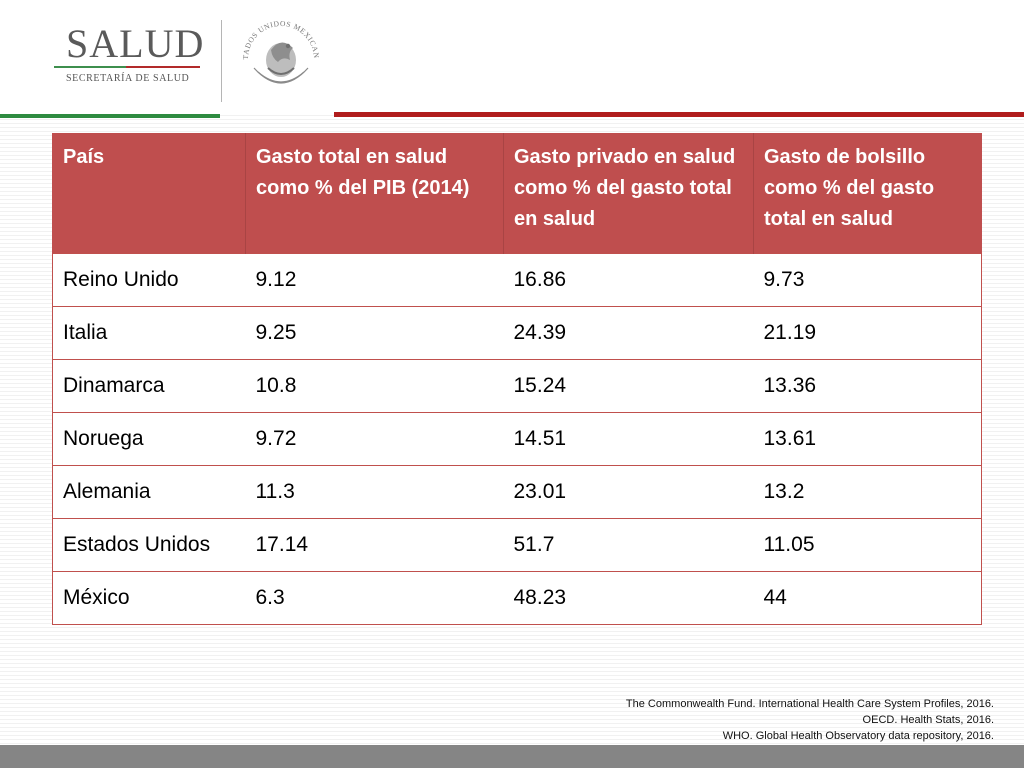 This screenshot has height=768, width=1024. What do you see at coordinates (867, 332) in the screenshot?
I see `cell-gasto-bolsillo: 21.19` at bounding box center [867, 332].